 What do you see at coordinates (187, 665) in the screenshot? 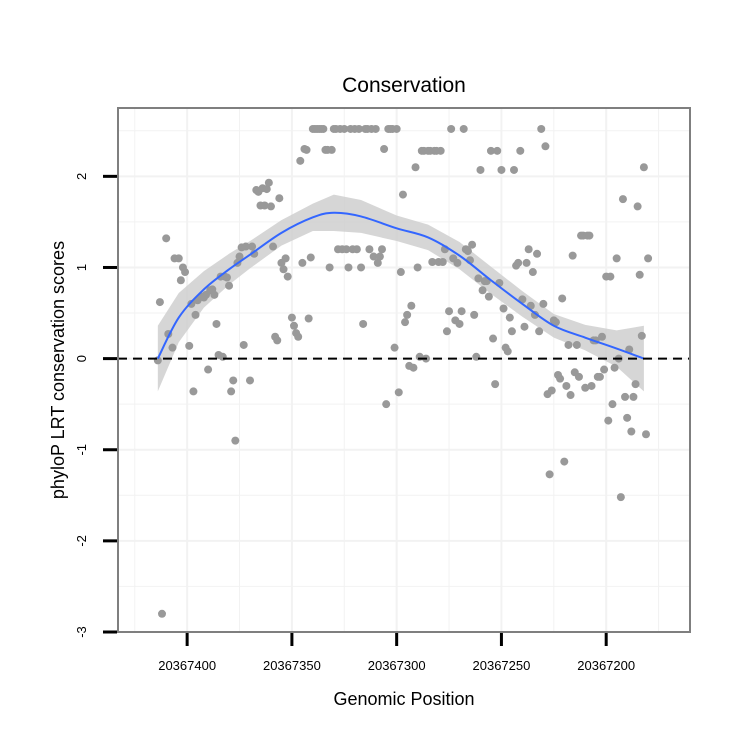
I see `x-tick-label: 20367400` at bounding box center [187, 665].